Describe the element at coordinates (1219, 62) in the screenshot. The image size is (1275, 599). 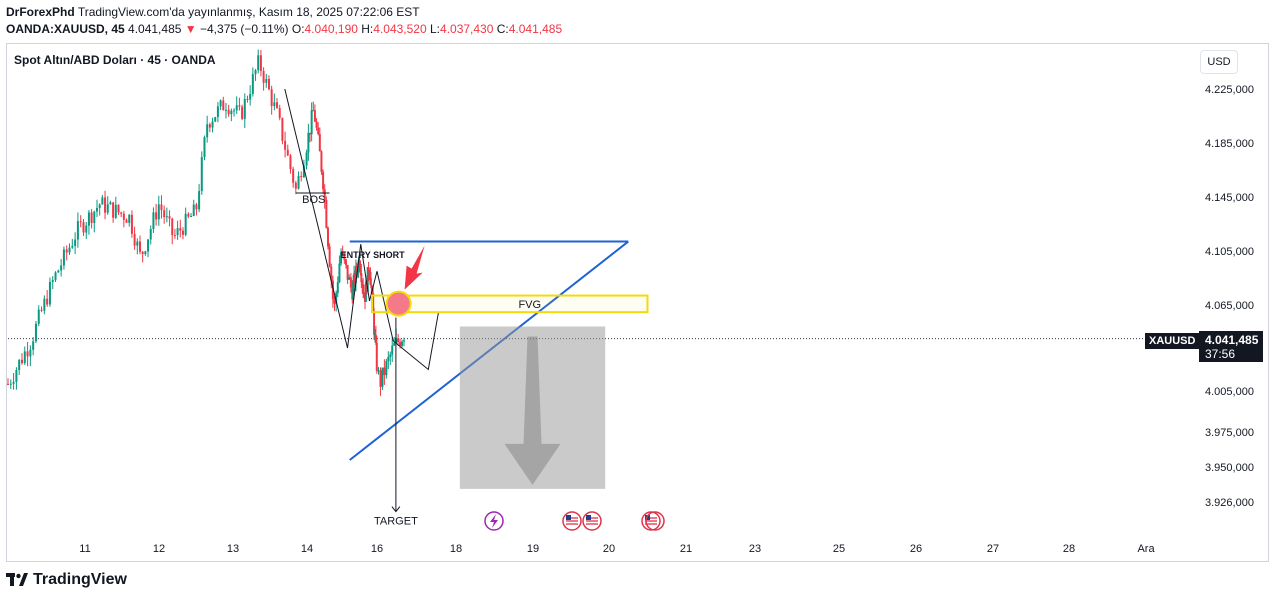
I see `currency-button: USD` at that location.